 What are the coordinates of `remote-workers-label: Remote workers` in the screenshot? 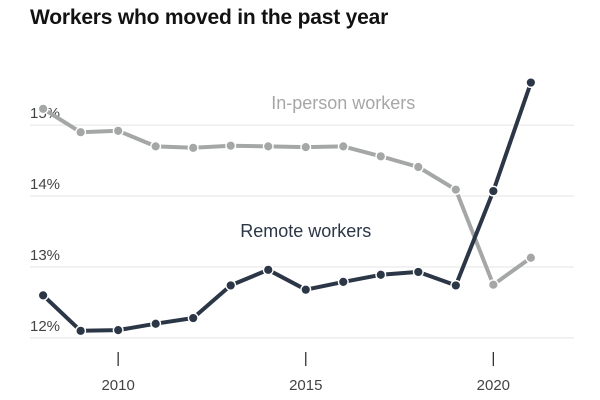 It's located at (305, 231).